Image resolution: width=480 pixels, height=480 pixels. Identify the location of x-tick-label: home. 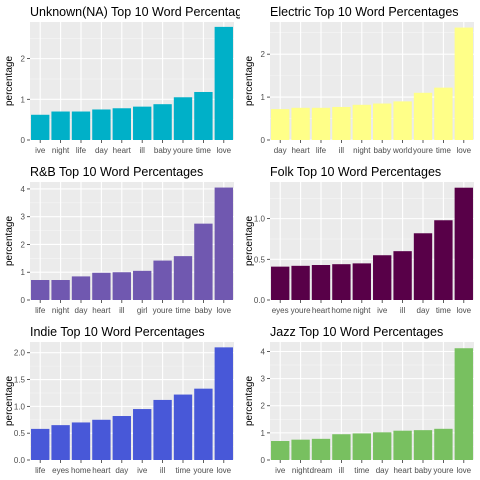
(341, 310).